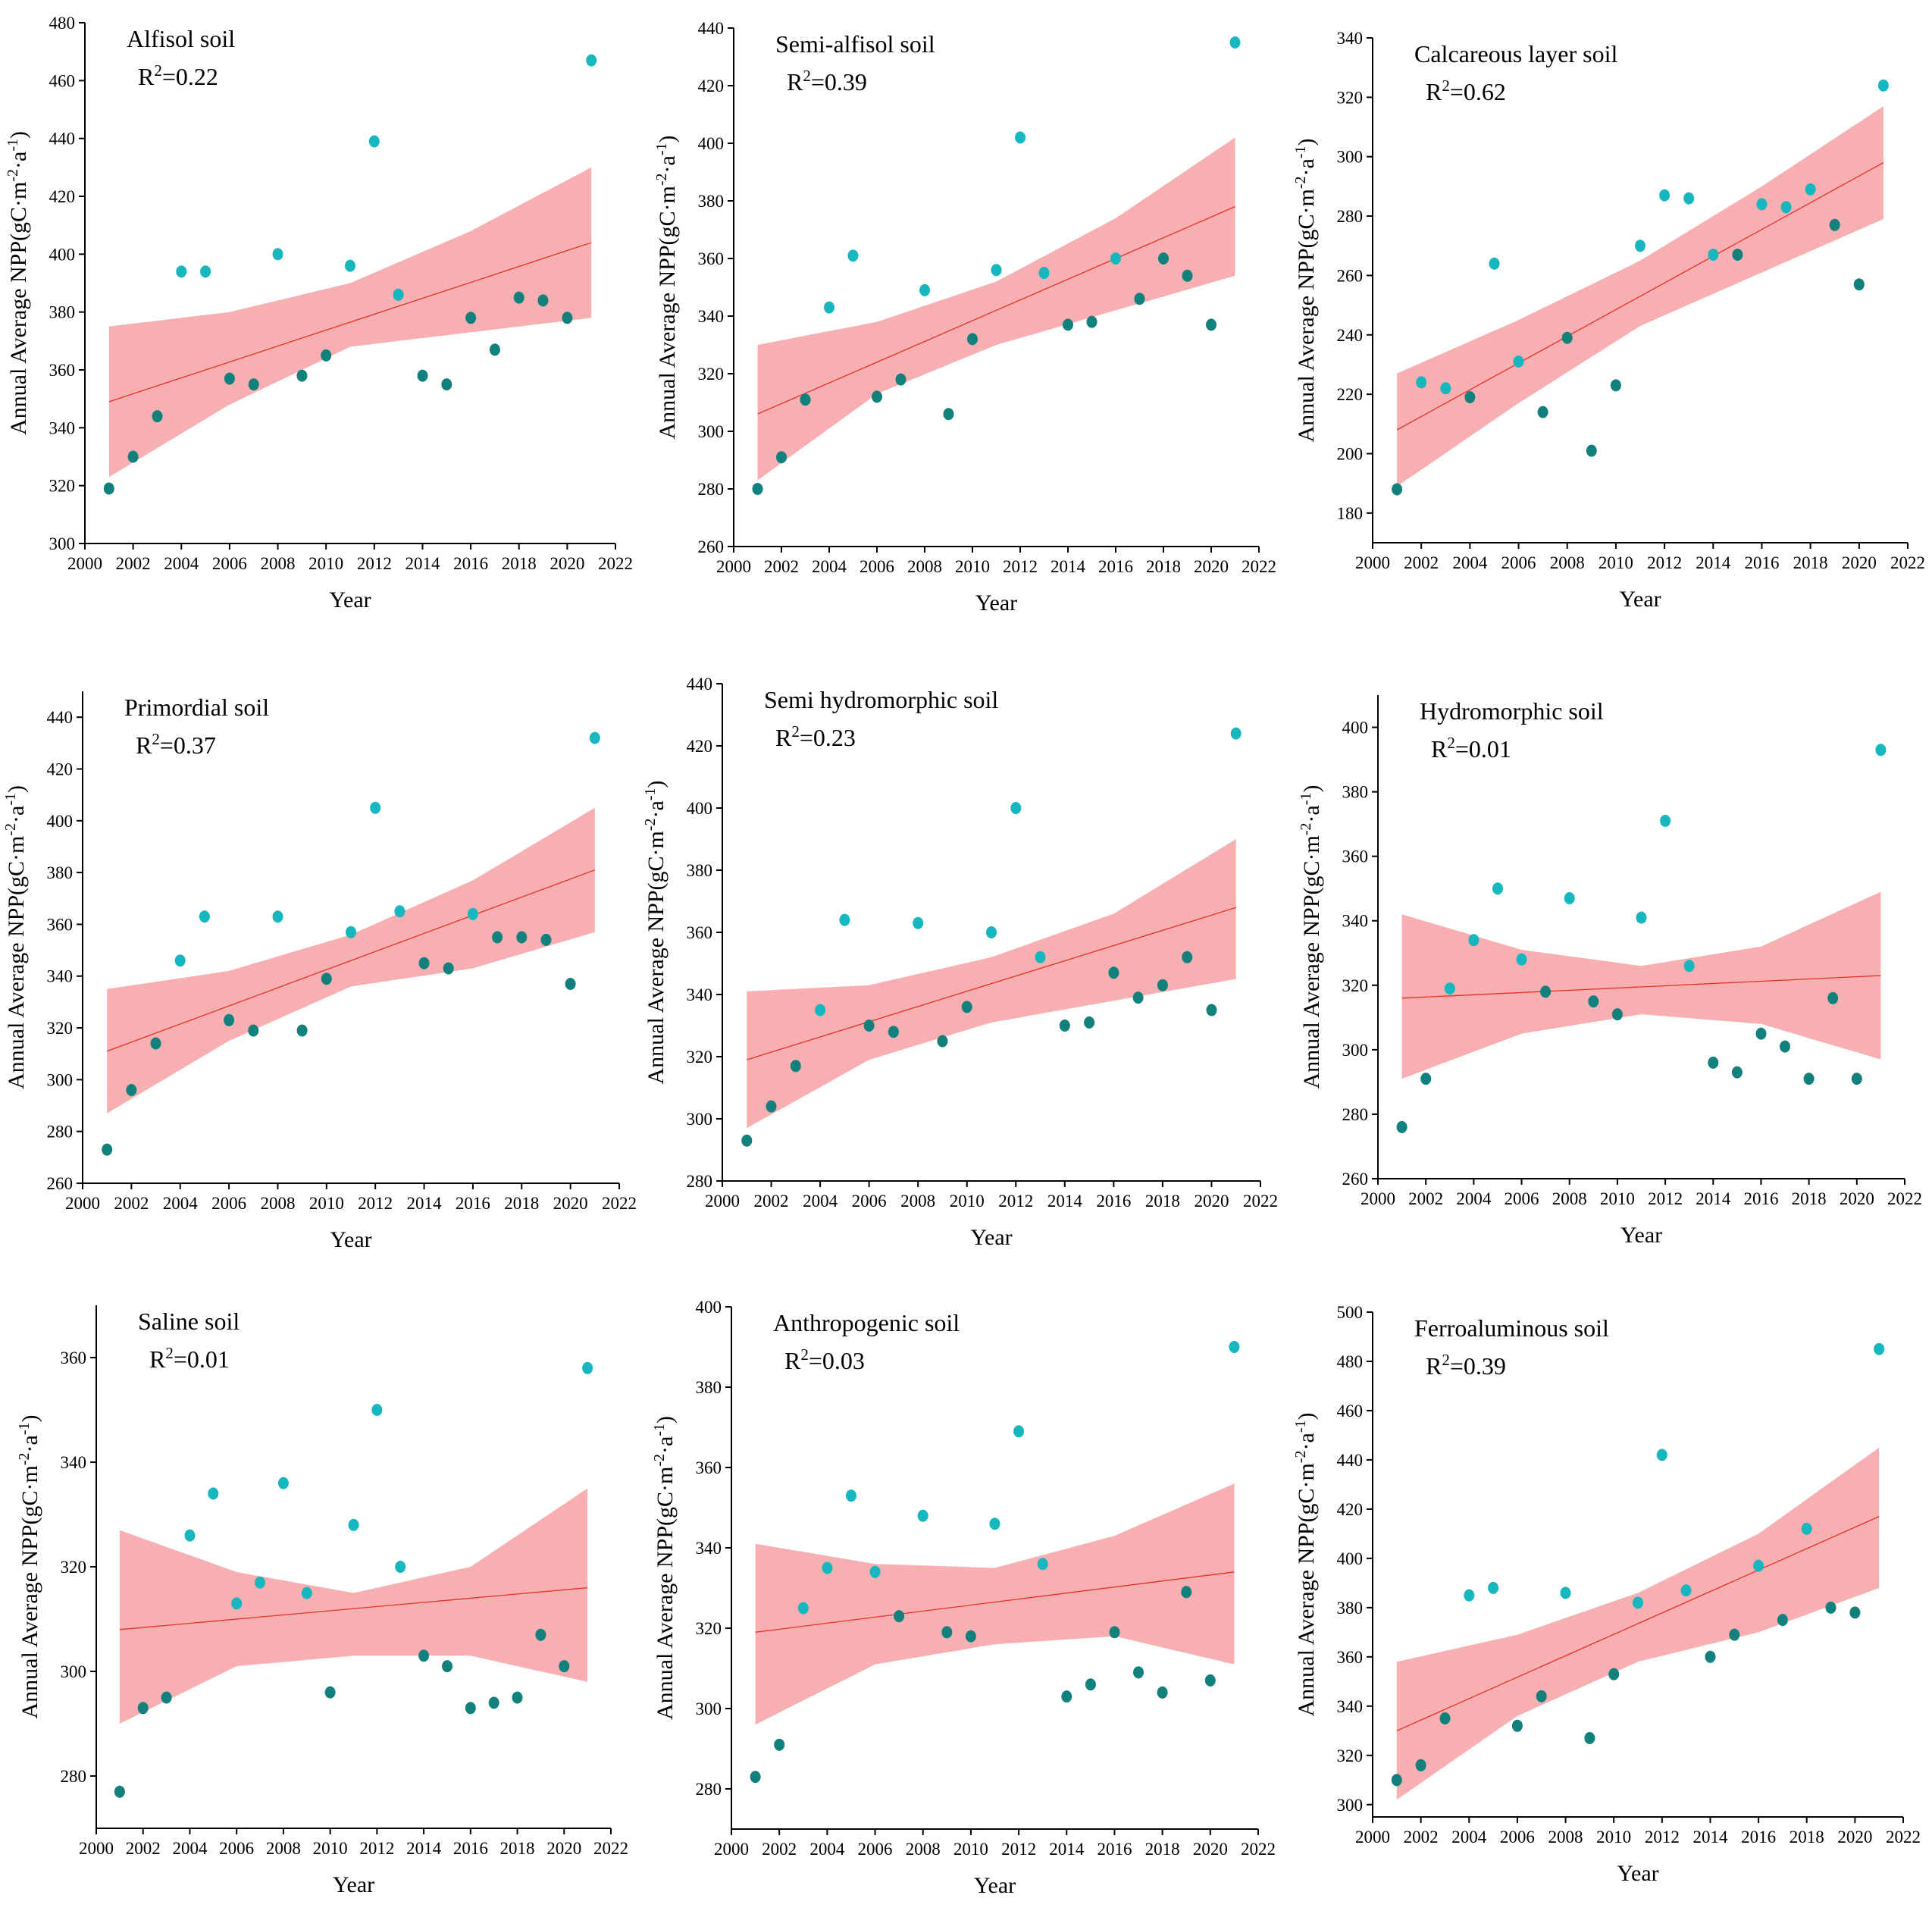 This screenshot has width=1932, height=1917. What do you see at coordinates (1471, 748) in the screenshot?
I see `r-squared-label: R2=0.01` at bounding box center [1471, 748].